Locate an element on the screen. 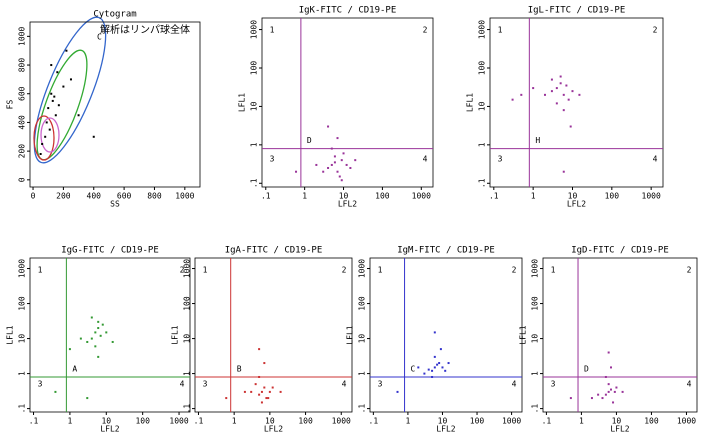 The height and width of the screenshot is (433, 701). gate-label: C is located at coordinates (413, 368).